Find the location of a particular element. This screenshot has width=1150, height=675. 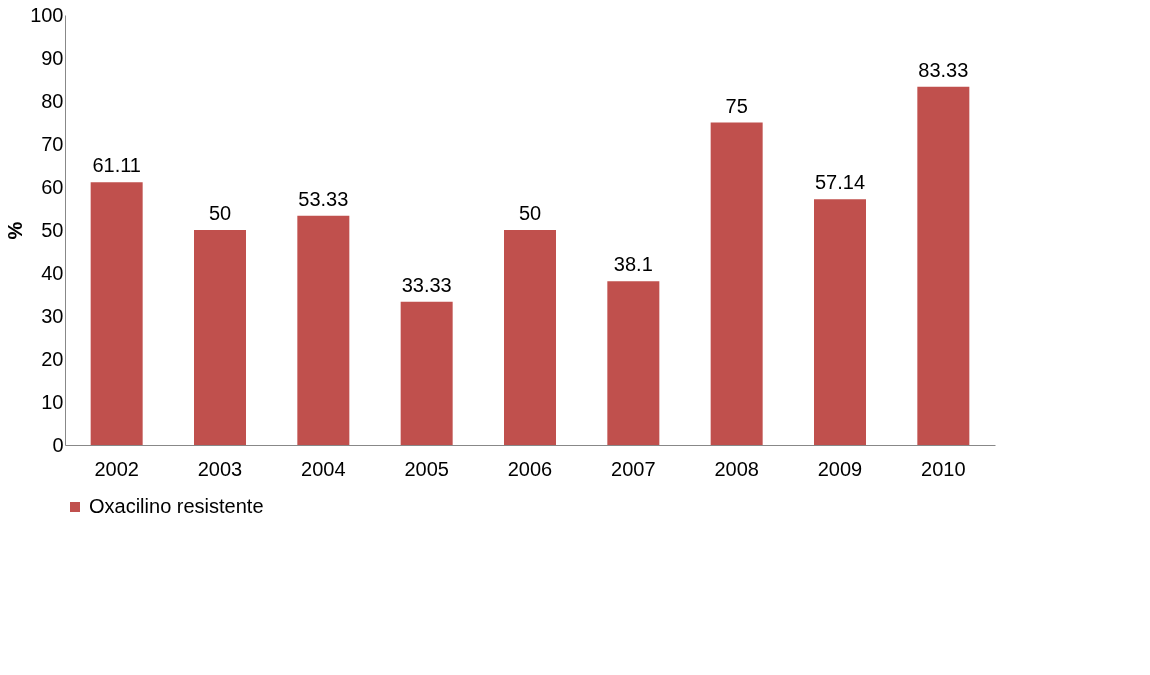

data-label: 83.33 is located at coordinates (943, 69).